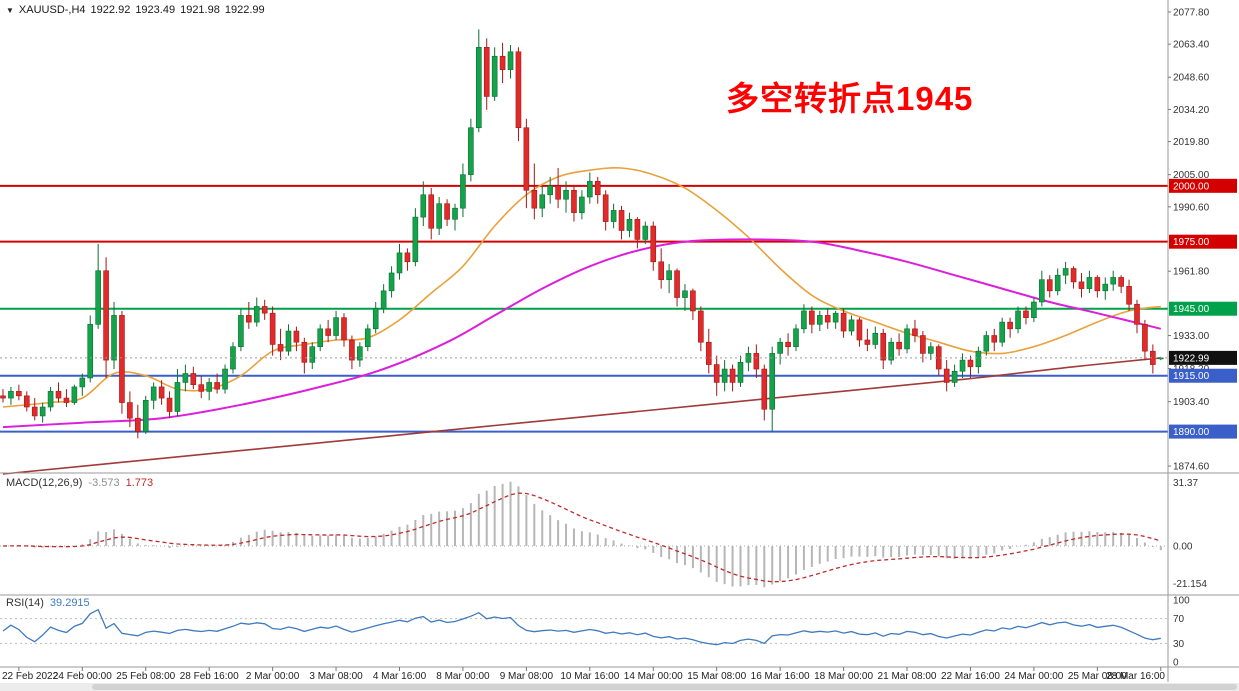 Image resolution: width=1239 pixels, height=691 pixels. What do you see at coordinates (10, 10) in the screenshot?
I see `chart-marker-icon: ▼` at bounding box center [10, 10].